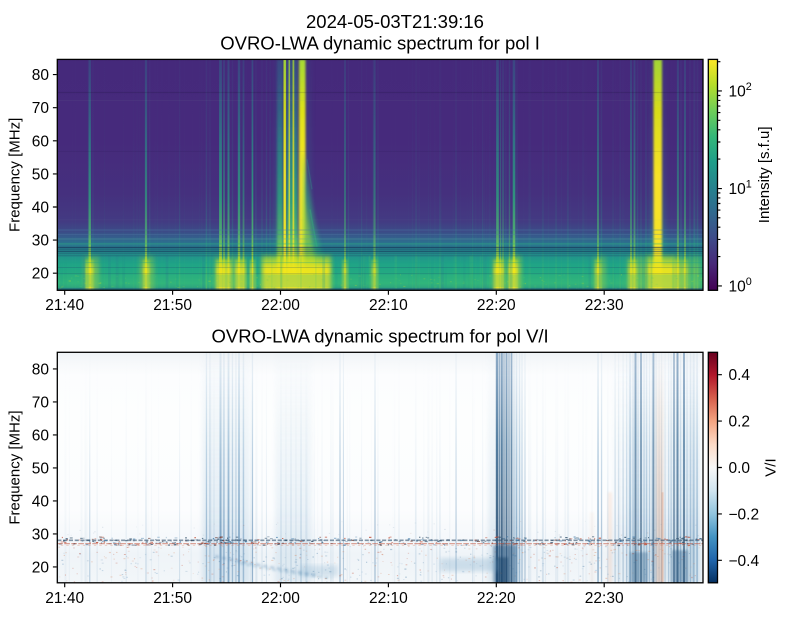 This screenshot has height=622, width=790. What do you see at coordinates (744, 561) in the screenshot?
I see `svg-text: −0.4` at bounding box center [744, 561].